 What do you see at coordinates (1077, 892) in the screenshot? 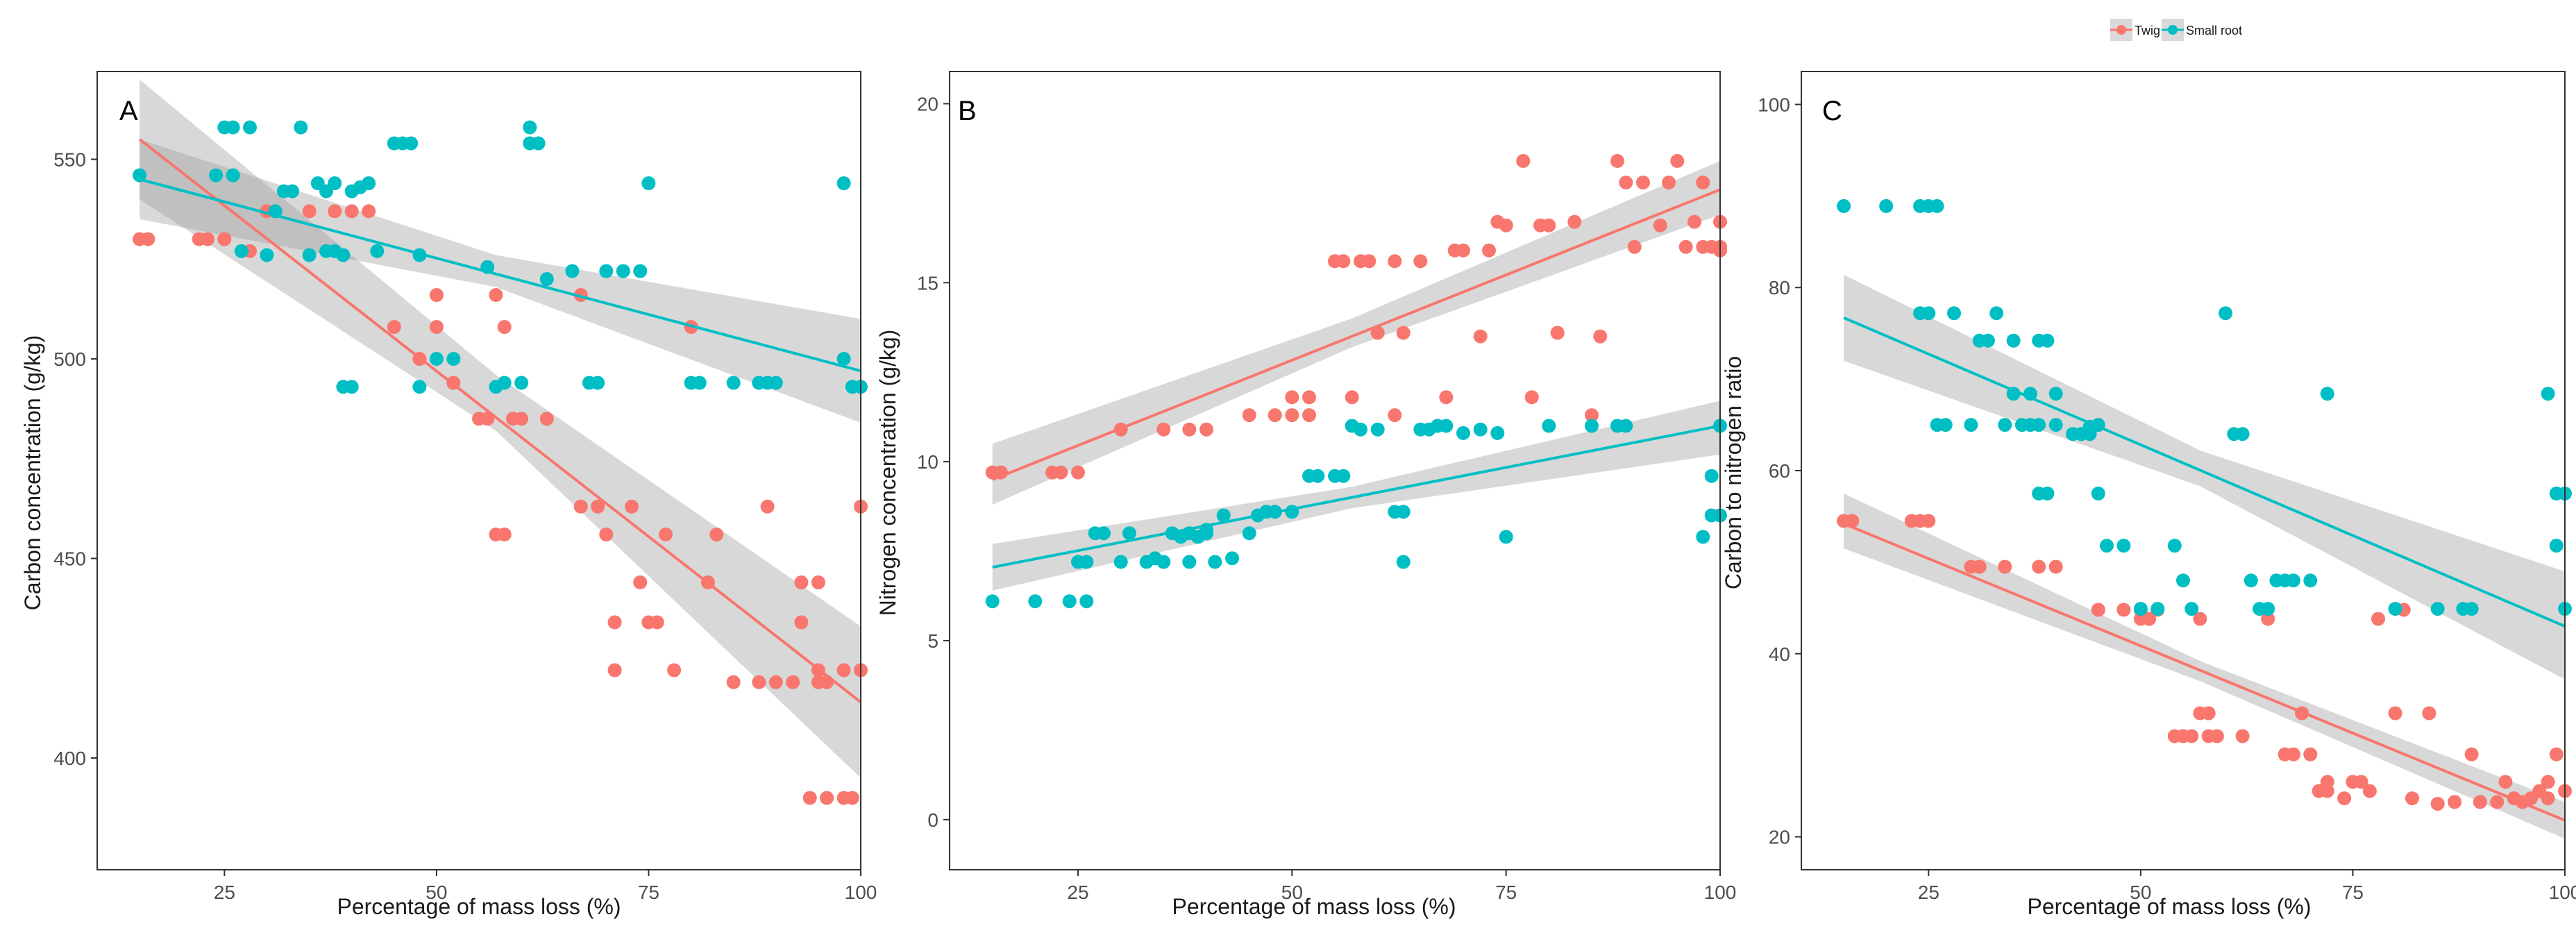
I see `panel-b-x-tick-label: 25` at bounding box center [1077, 892].